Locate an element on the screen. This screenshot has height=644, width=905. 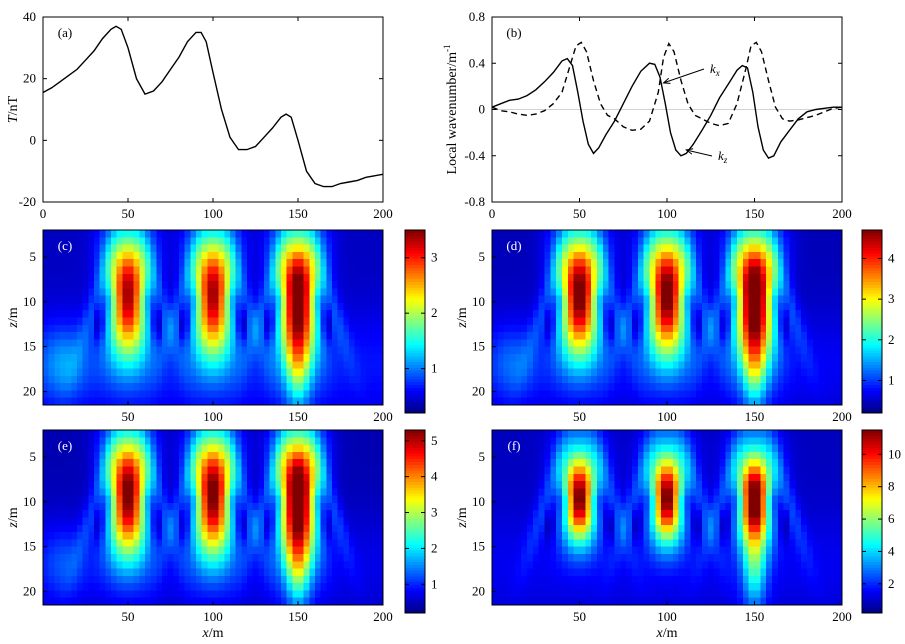
y-tick-label: 0.8 is located at coordinates (477, 16).